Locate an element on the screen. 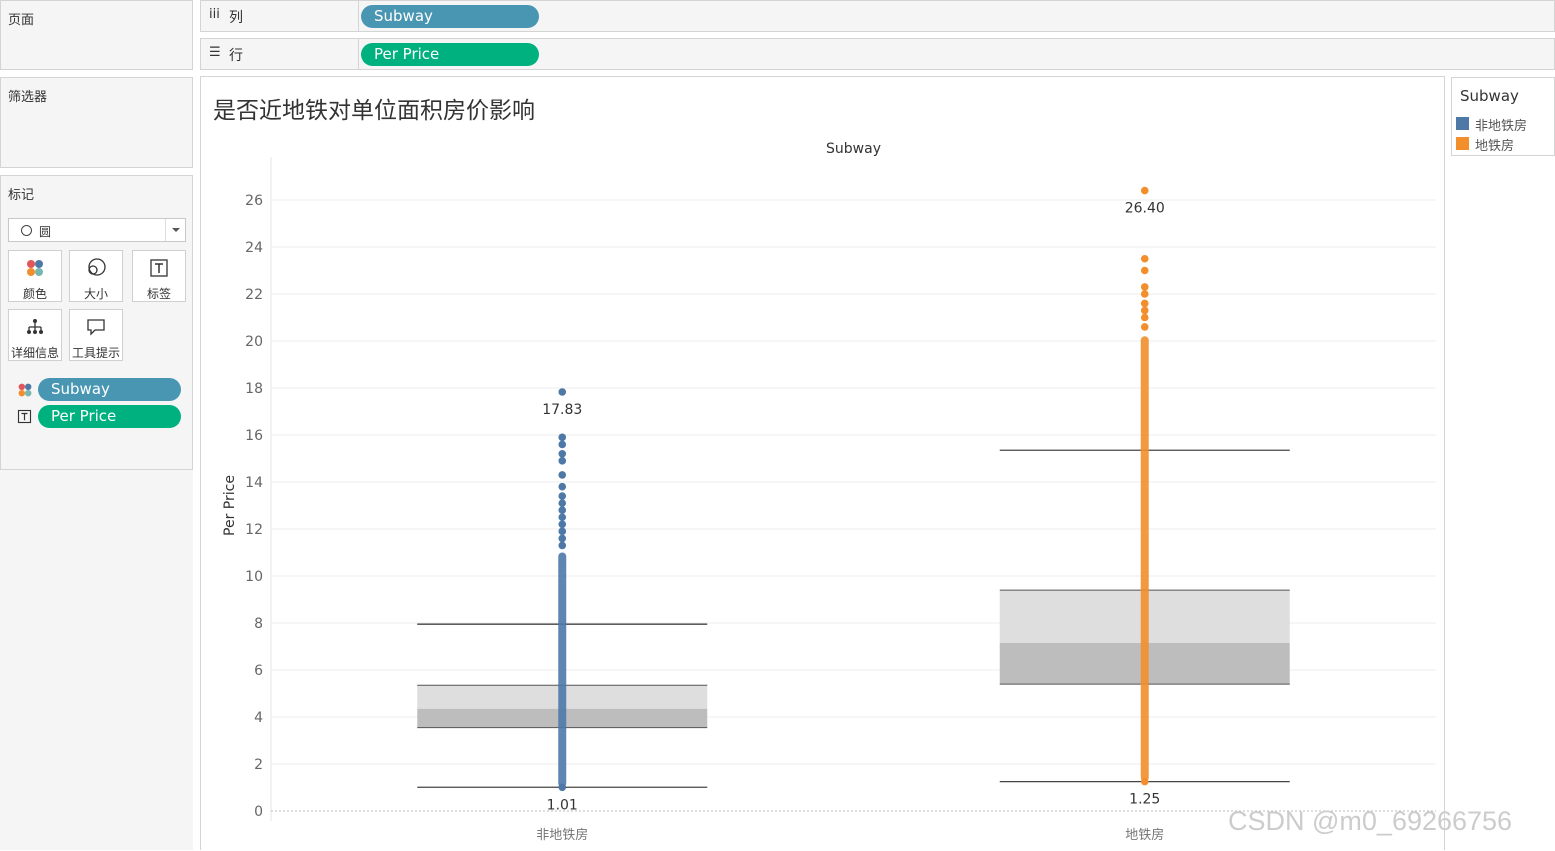  detail-button: 详细信息 is located at coordinates (35, 335).